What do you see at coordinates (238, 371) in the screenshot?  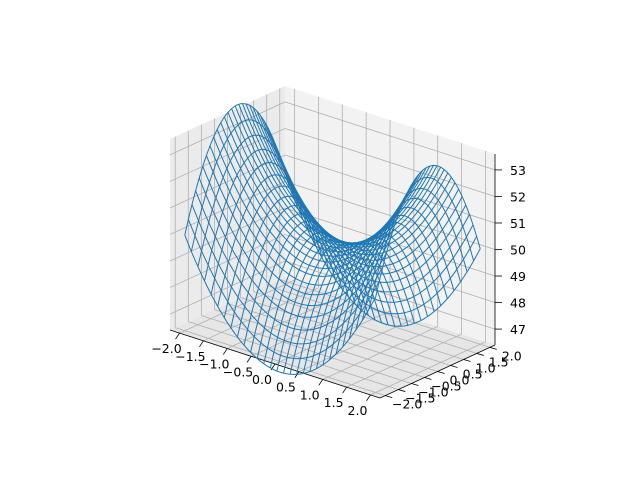 I see `x-tick-label: −0.5` at bounding box center [238, 371].